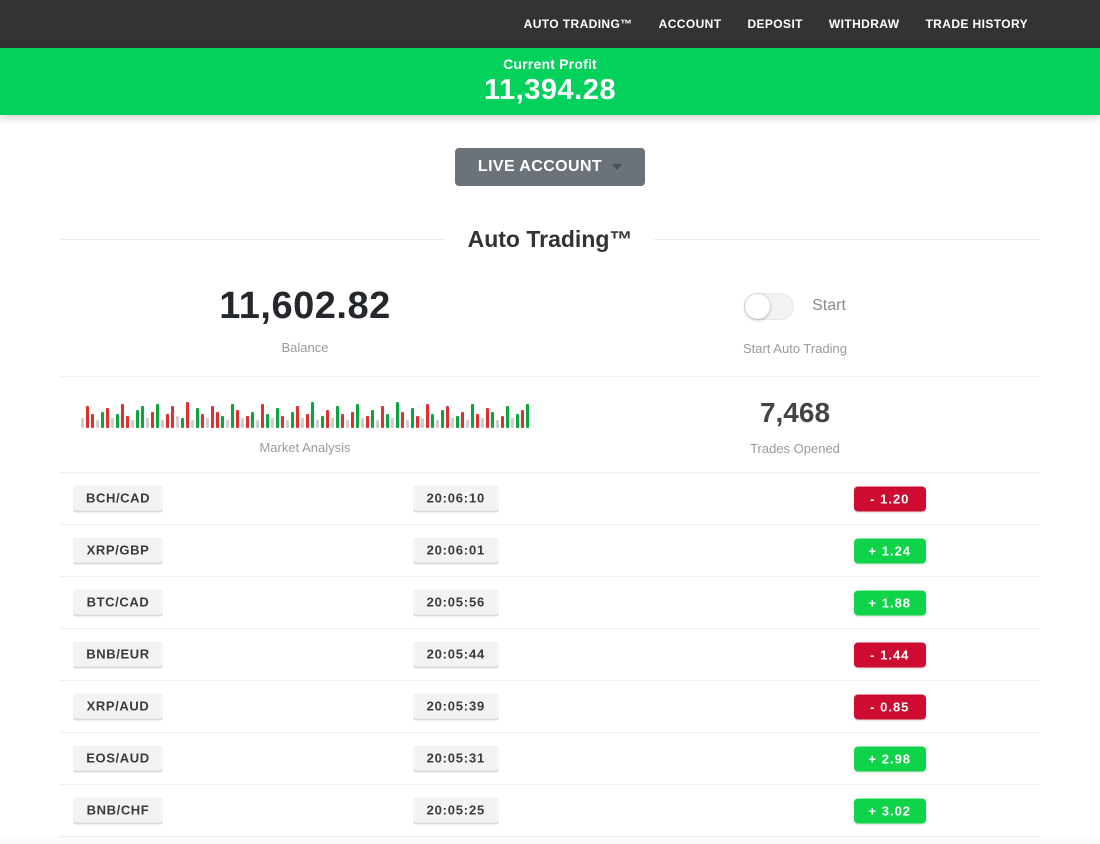  Describe the element at coordinates (118, 498) in the screenshot. I see `pair-badge: BCH/CAD` at that location.